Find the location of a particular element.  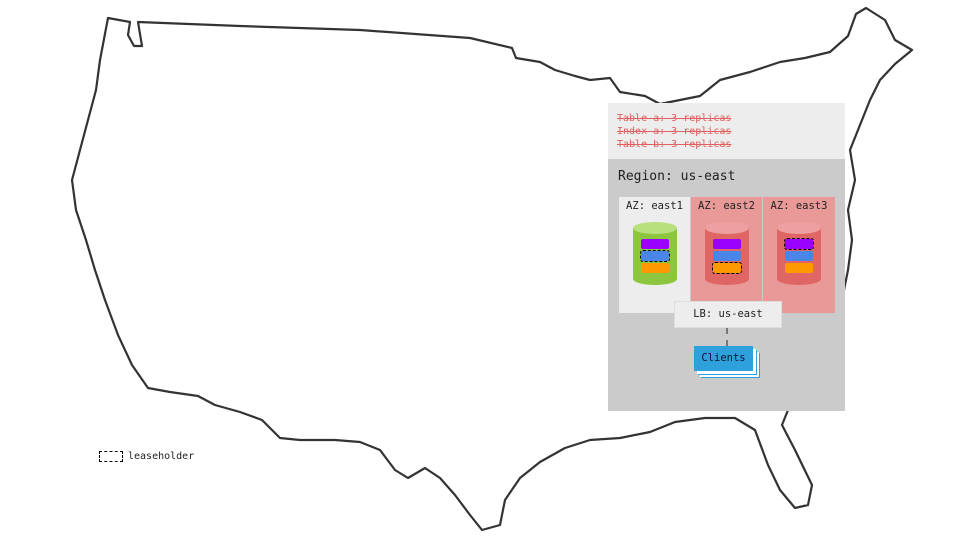

az-label: AZ: east3 is located at coordinates (799, 206).